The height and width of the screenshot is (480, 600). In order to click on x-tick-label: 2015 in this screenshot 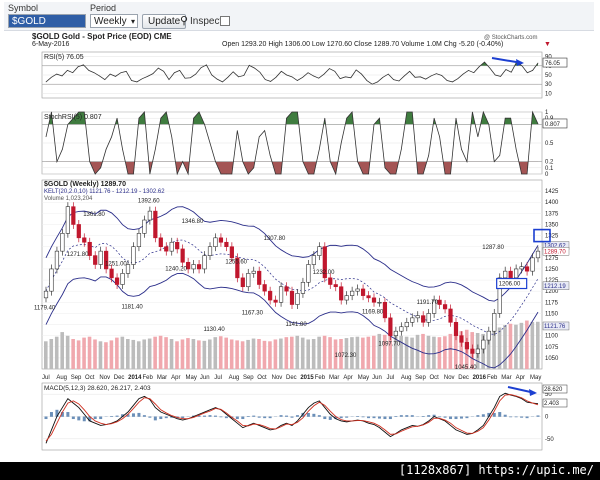, I will do `click(307, 378)`.